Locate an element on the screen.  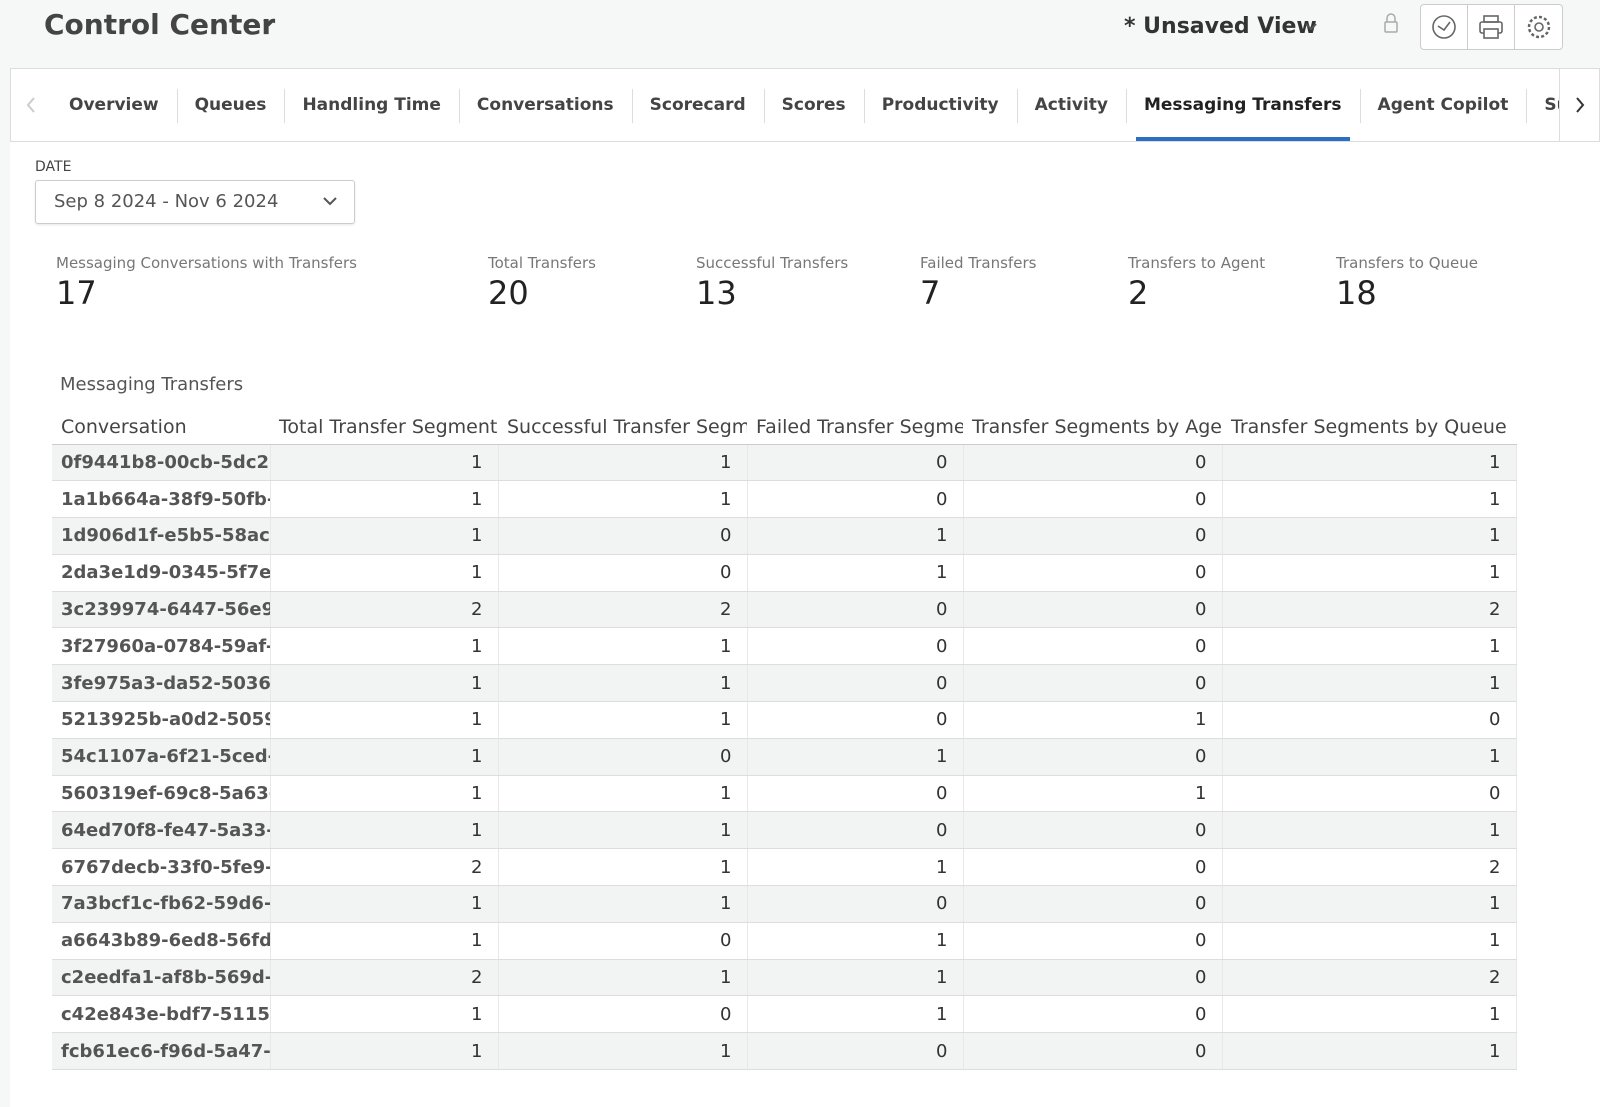
filter-label: DATE is located at coordinates (53, 167).